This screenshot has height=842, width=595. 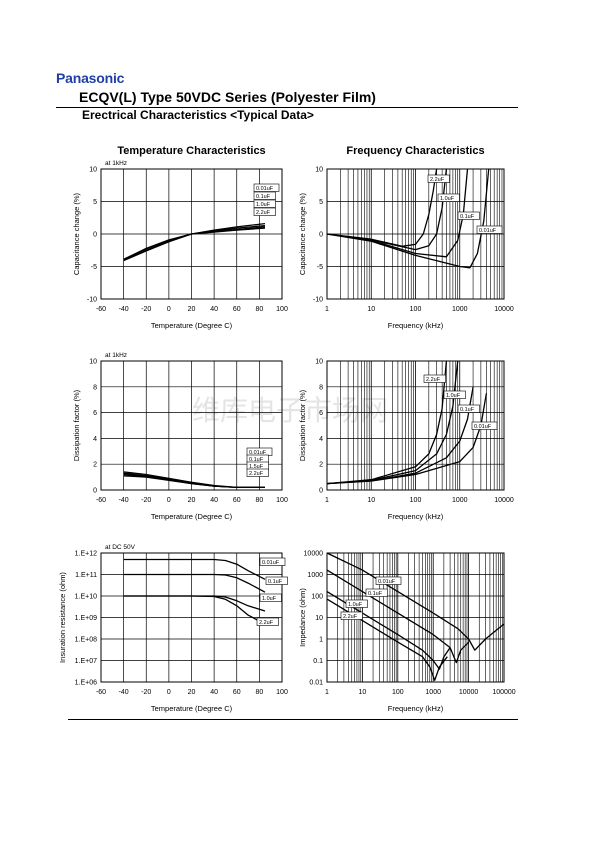 I want to click on chart-1-xtick-label: 100, so click(x=282, y=309).